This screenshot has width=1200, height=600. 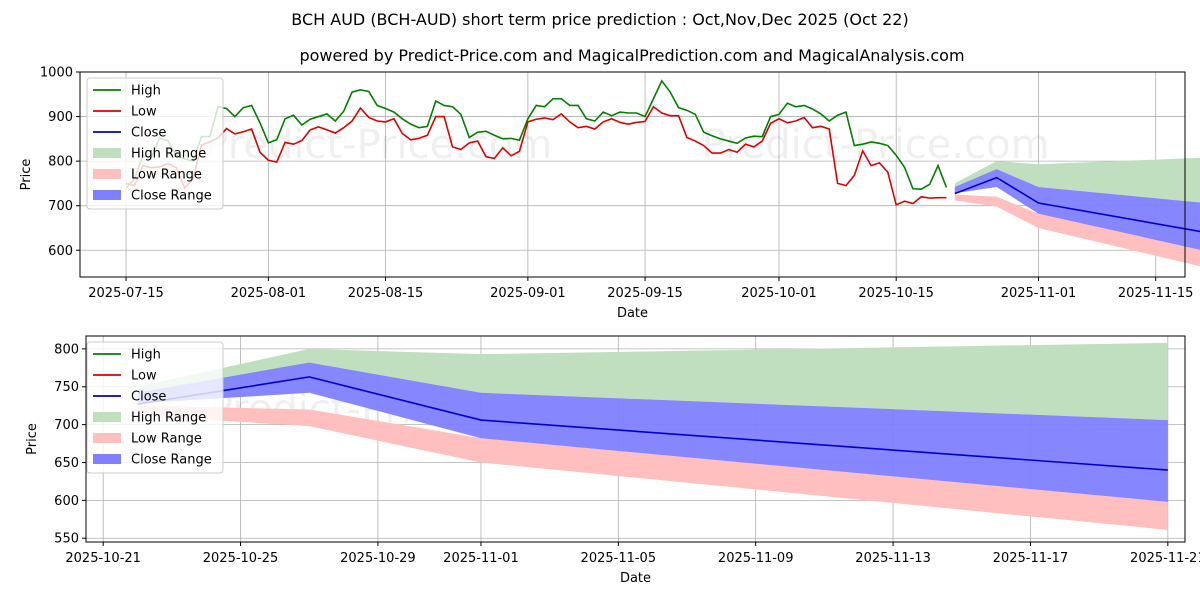 I want to click on x-tick-label: 2025-10-21, so click(x=103, y=558).